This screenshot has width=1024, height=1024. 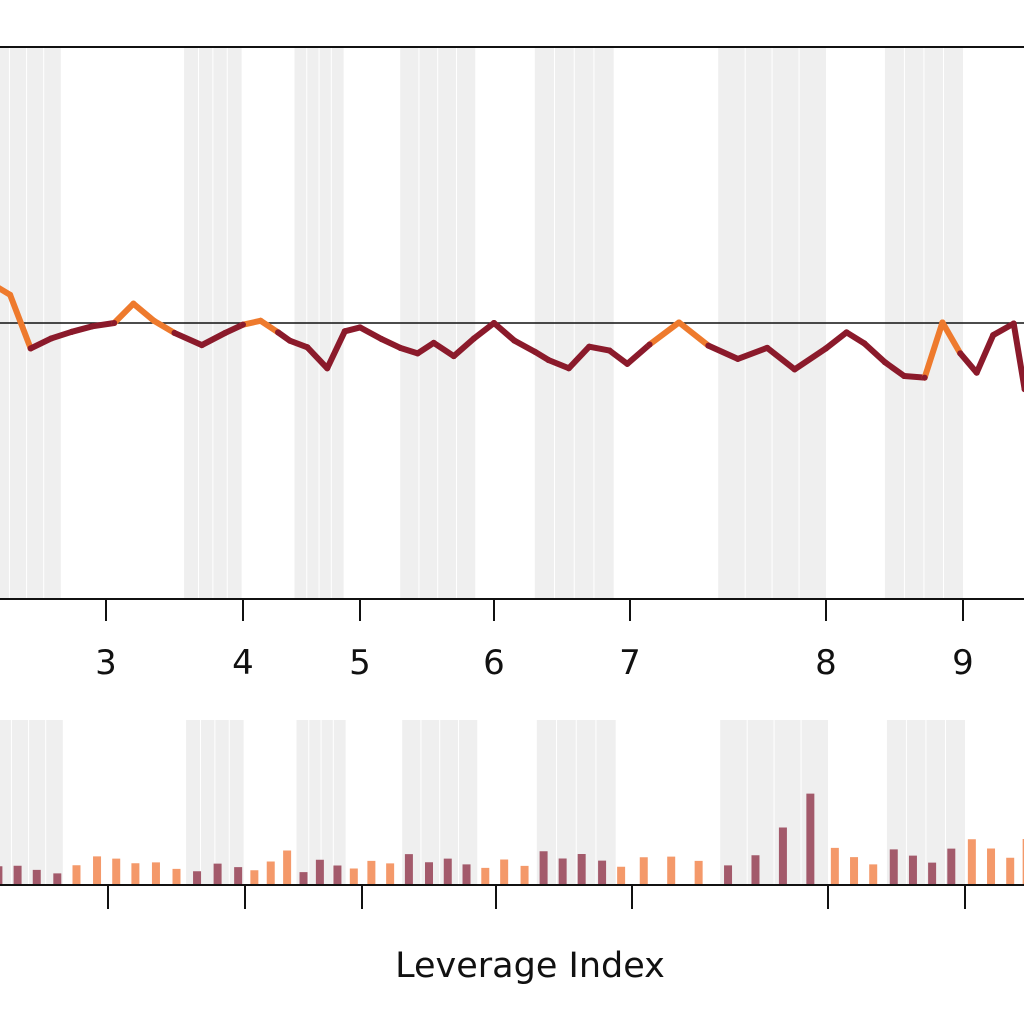 I want to click on x-tick-label-9: 9, so click(x=963, y=663).